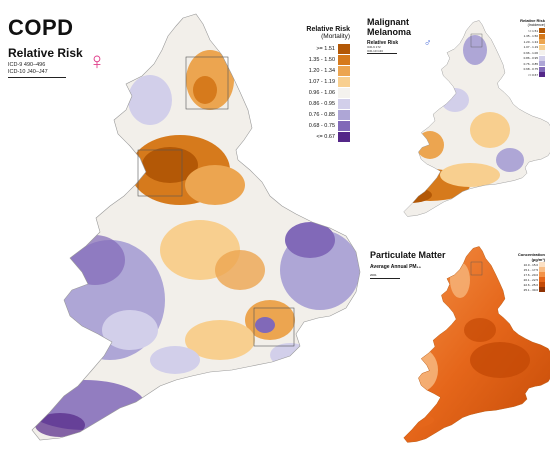 The width and height of the screenshot is (550, 450). I want to click on map-subtitle: Relative Risk, so click(45, 53).